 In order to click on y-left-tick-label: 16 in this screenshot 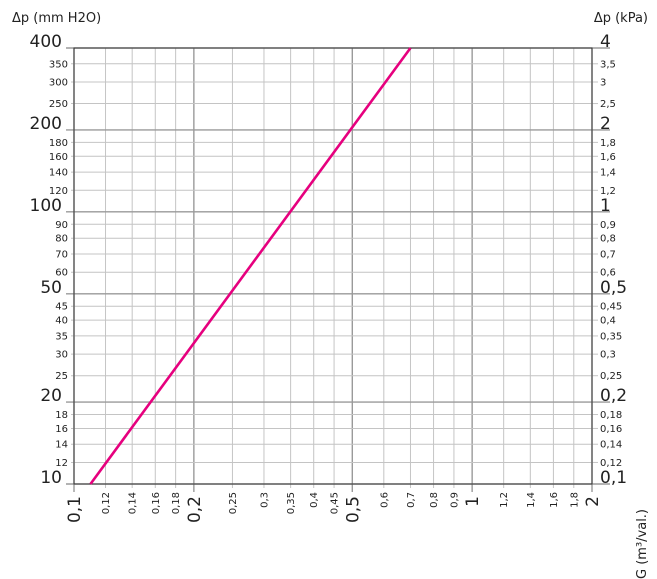, I will do `click(61, 429)`.